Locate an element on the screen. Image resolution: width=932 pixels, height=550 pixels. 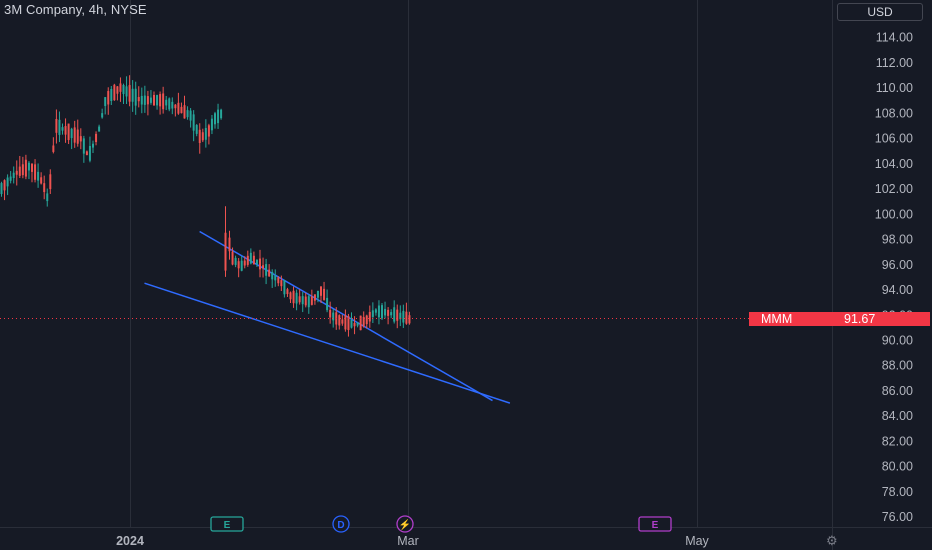
time-axis: 2024 Mar May is located at coordinates (412, 541).